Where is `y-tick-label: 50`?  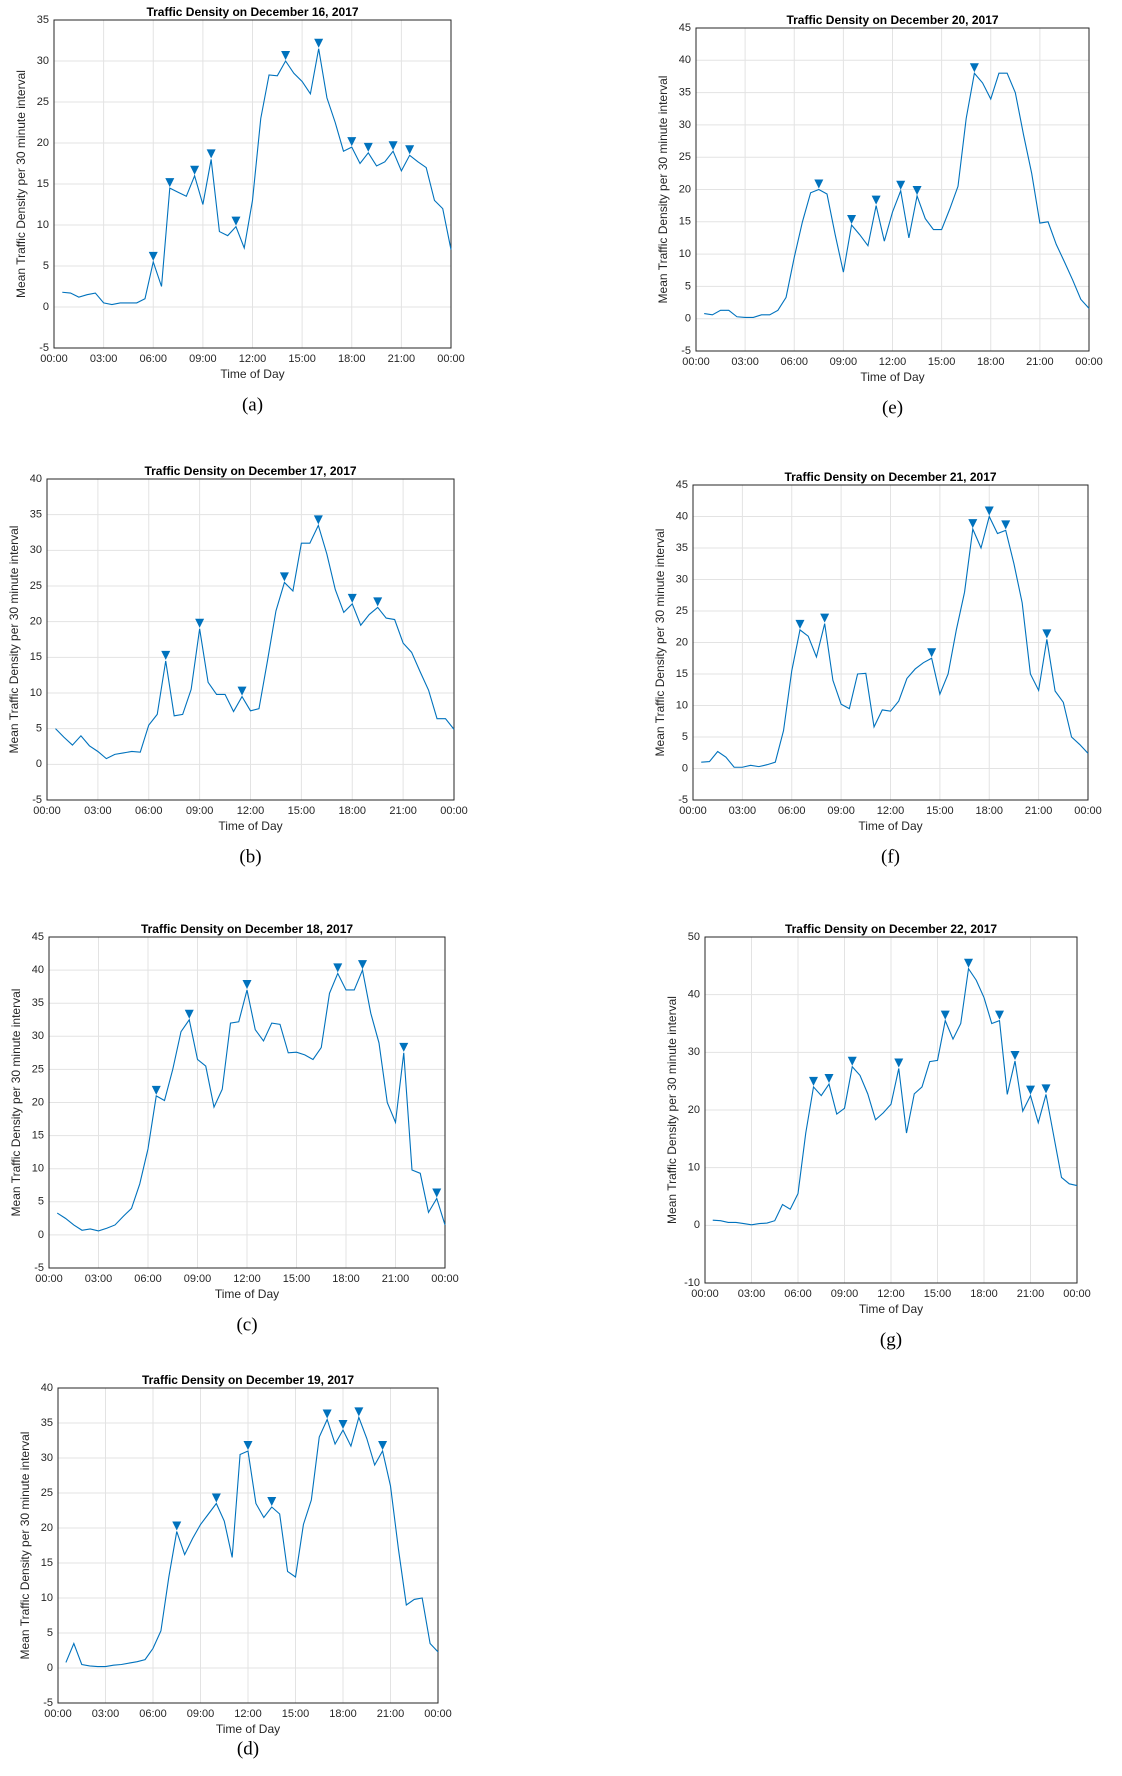 y-tick-label: 50 is located at coordinates (694, 937).